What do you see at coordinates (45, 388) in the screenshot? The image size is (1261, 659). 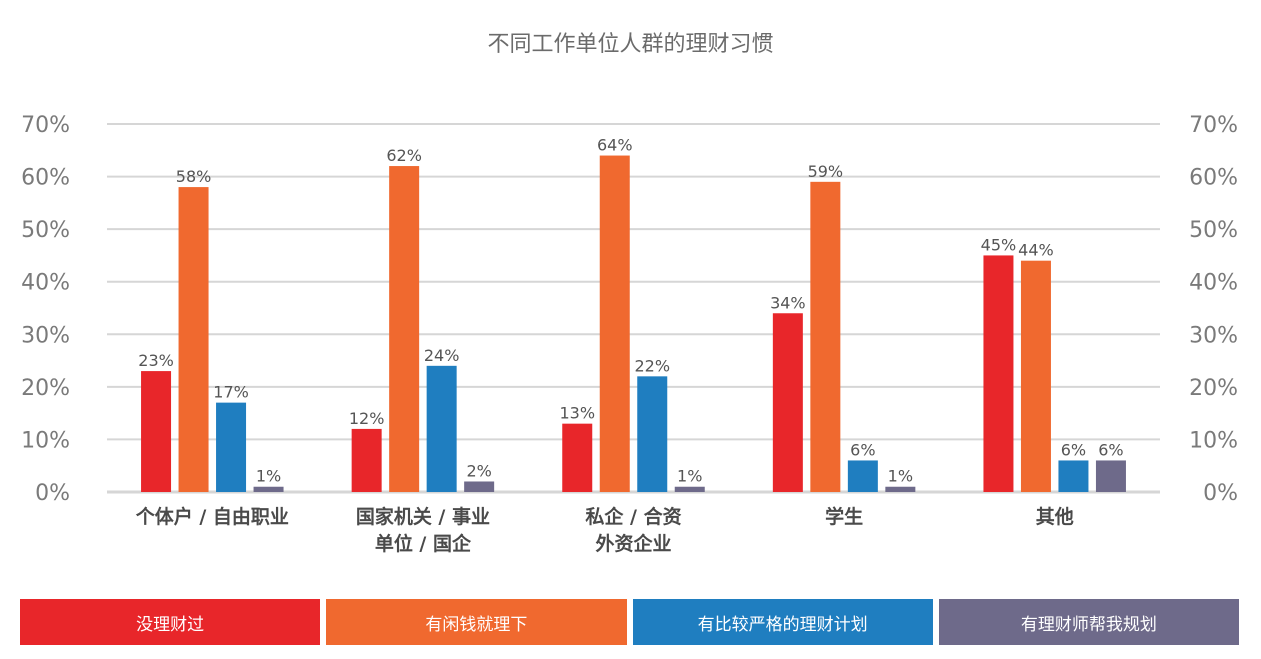 I see `y-tick-label-left: 20%` at bounding box center [45, 388].